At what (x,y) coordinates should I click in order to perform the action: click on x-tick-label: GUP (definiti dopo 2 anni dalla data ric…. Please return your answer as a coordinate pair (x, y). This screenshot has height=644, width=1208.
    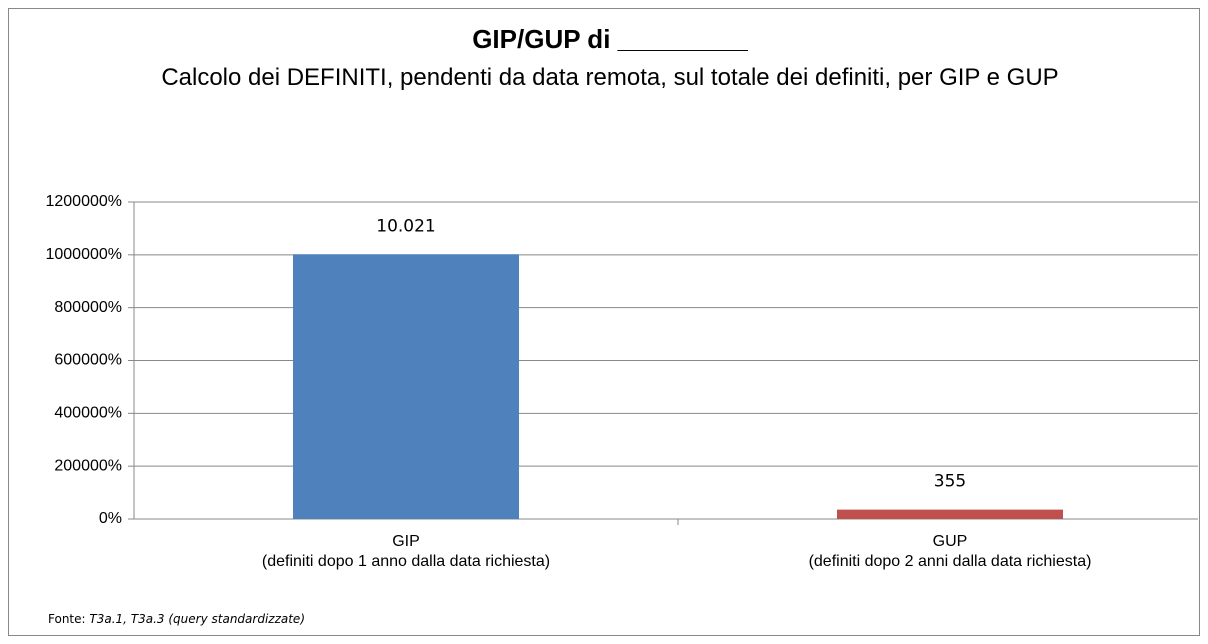
    Looking at the image, I should click on (950, 551).